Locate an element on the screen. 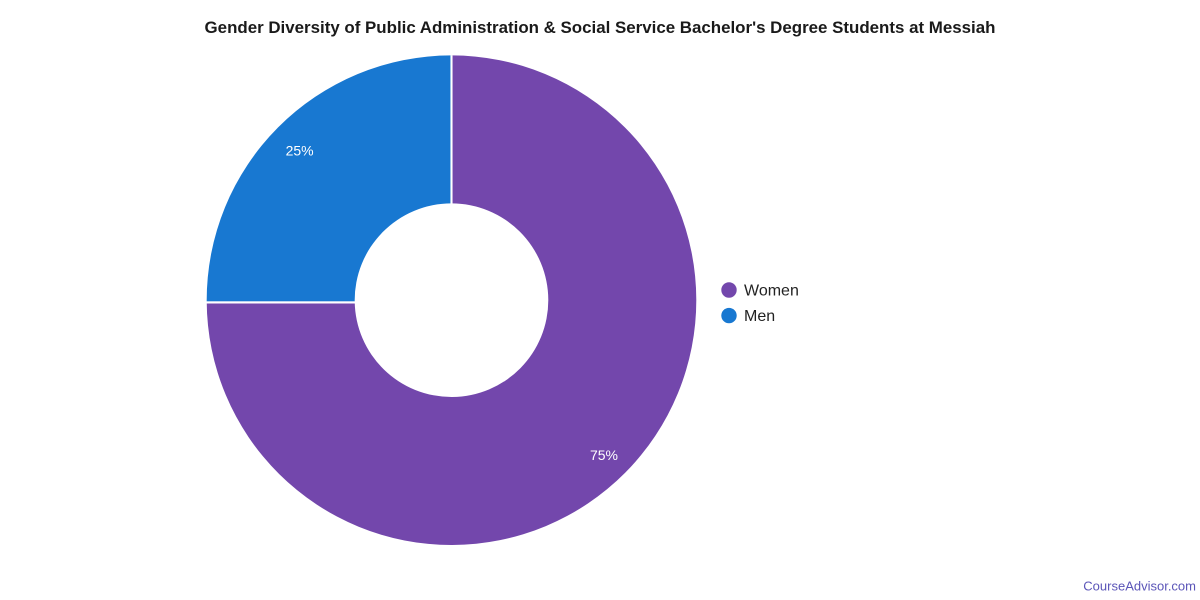 The image size is (1200, 600). svg-text: 25% is located at coordinates (300, 151).